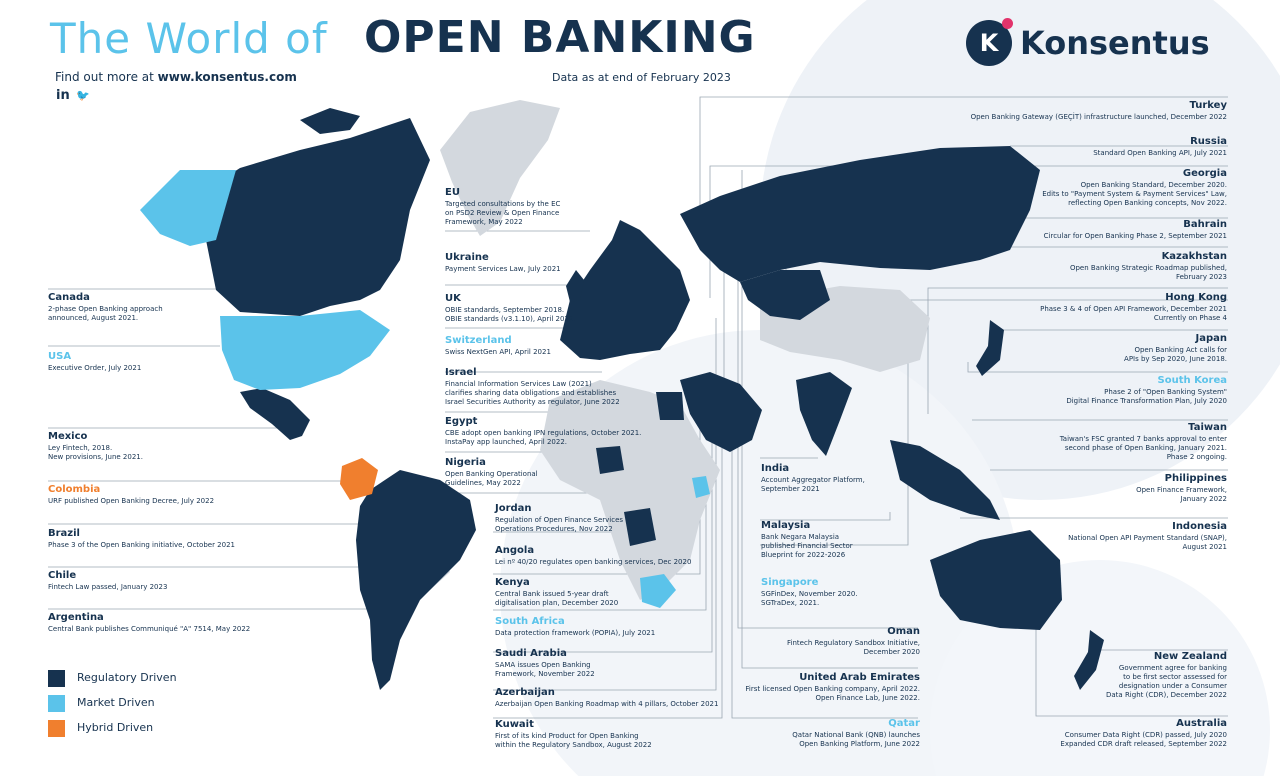 The width and height of the screenshot is (1280, 776). Describe the element at coordinates (318, 217) in the screenshot. I see `region-canada` at that location.